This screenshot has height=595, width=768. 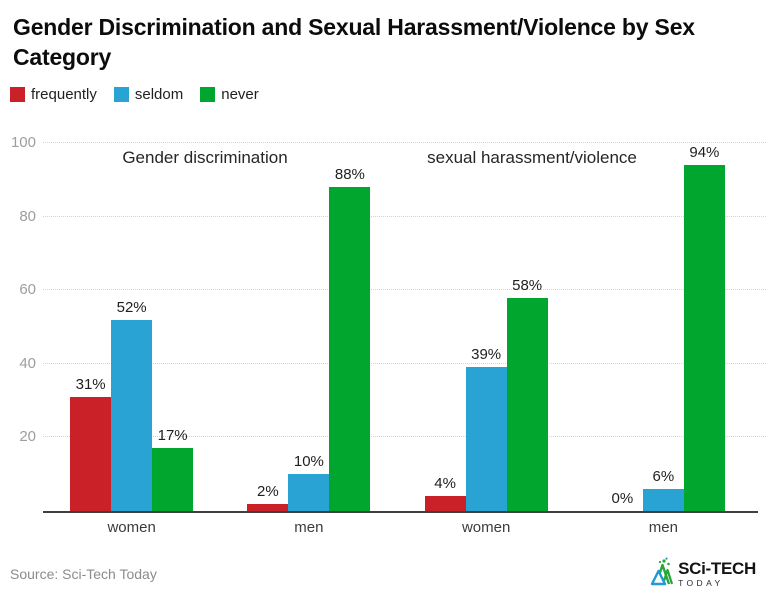 What do you see at coordinates (486, 327) in the screenshot?
I see `bars: 4% 39% 58%` at bounding box center [486, 327].